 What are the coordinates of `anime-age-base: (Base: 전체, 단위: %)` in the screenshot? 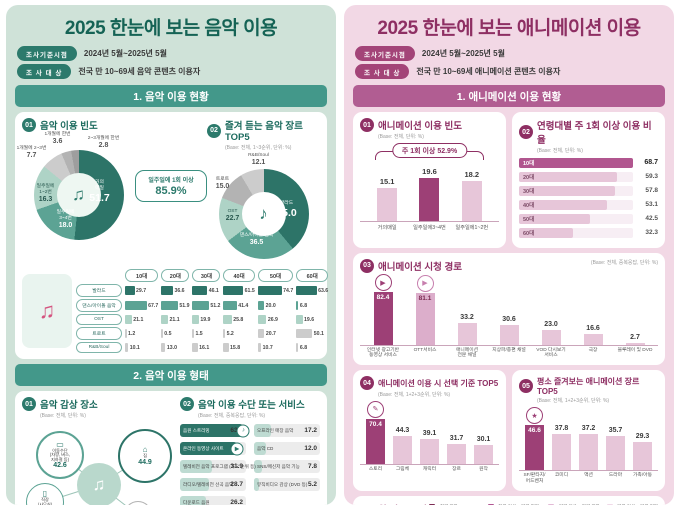 It's located at (560, 151).